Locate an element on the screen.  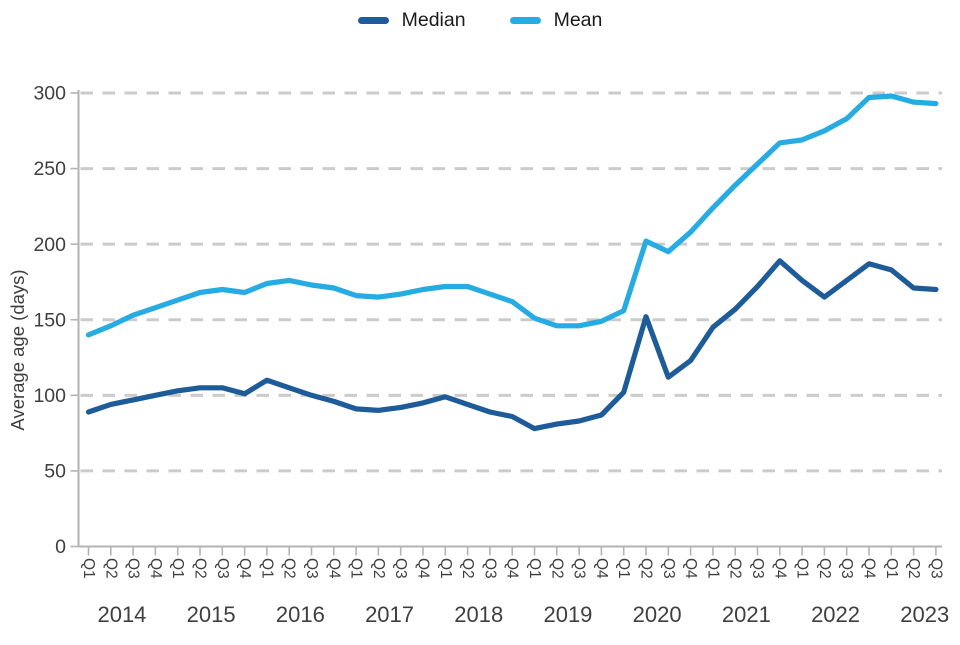
legend-item-mean: Mean is located at coordinates (556, 20).